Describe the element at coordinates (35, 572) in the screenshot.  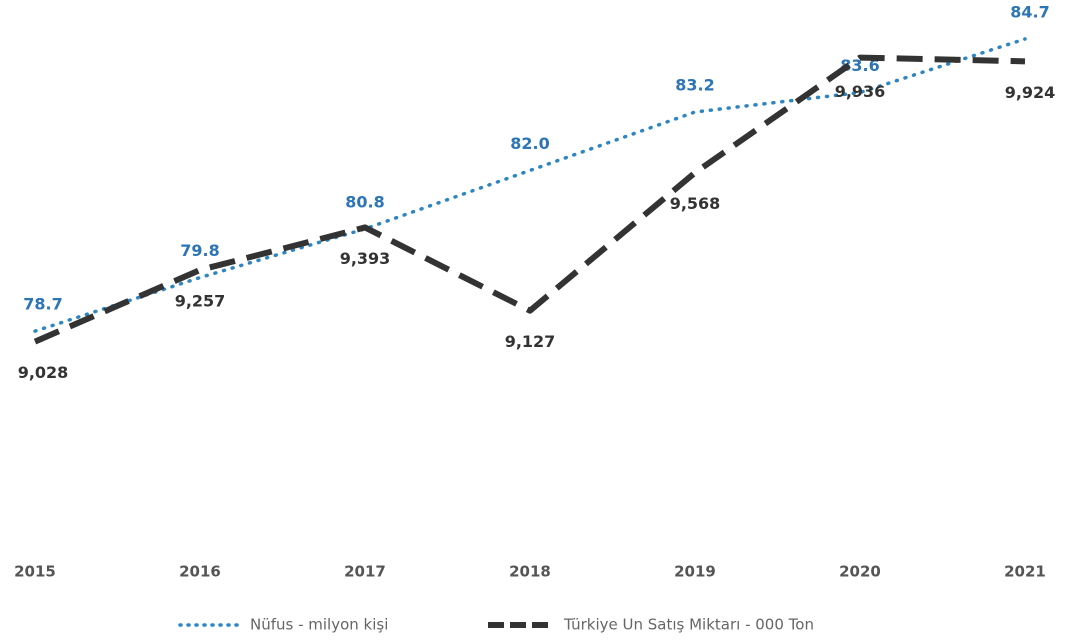
I see `x-tick-label: 2015` at that location.